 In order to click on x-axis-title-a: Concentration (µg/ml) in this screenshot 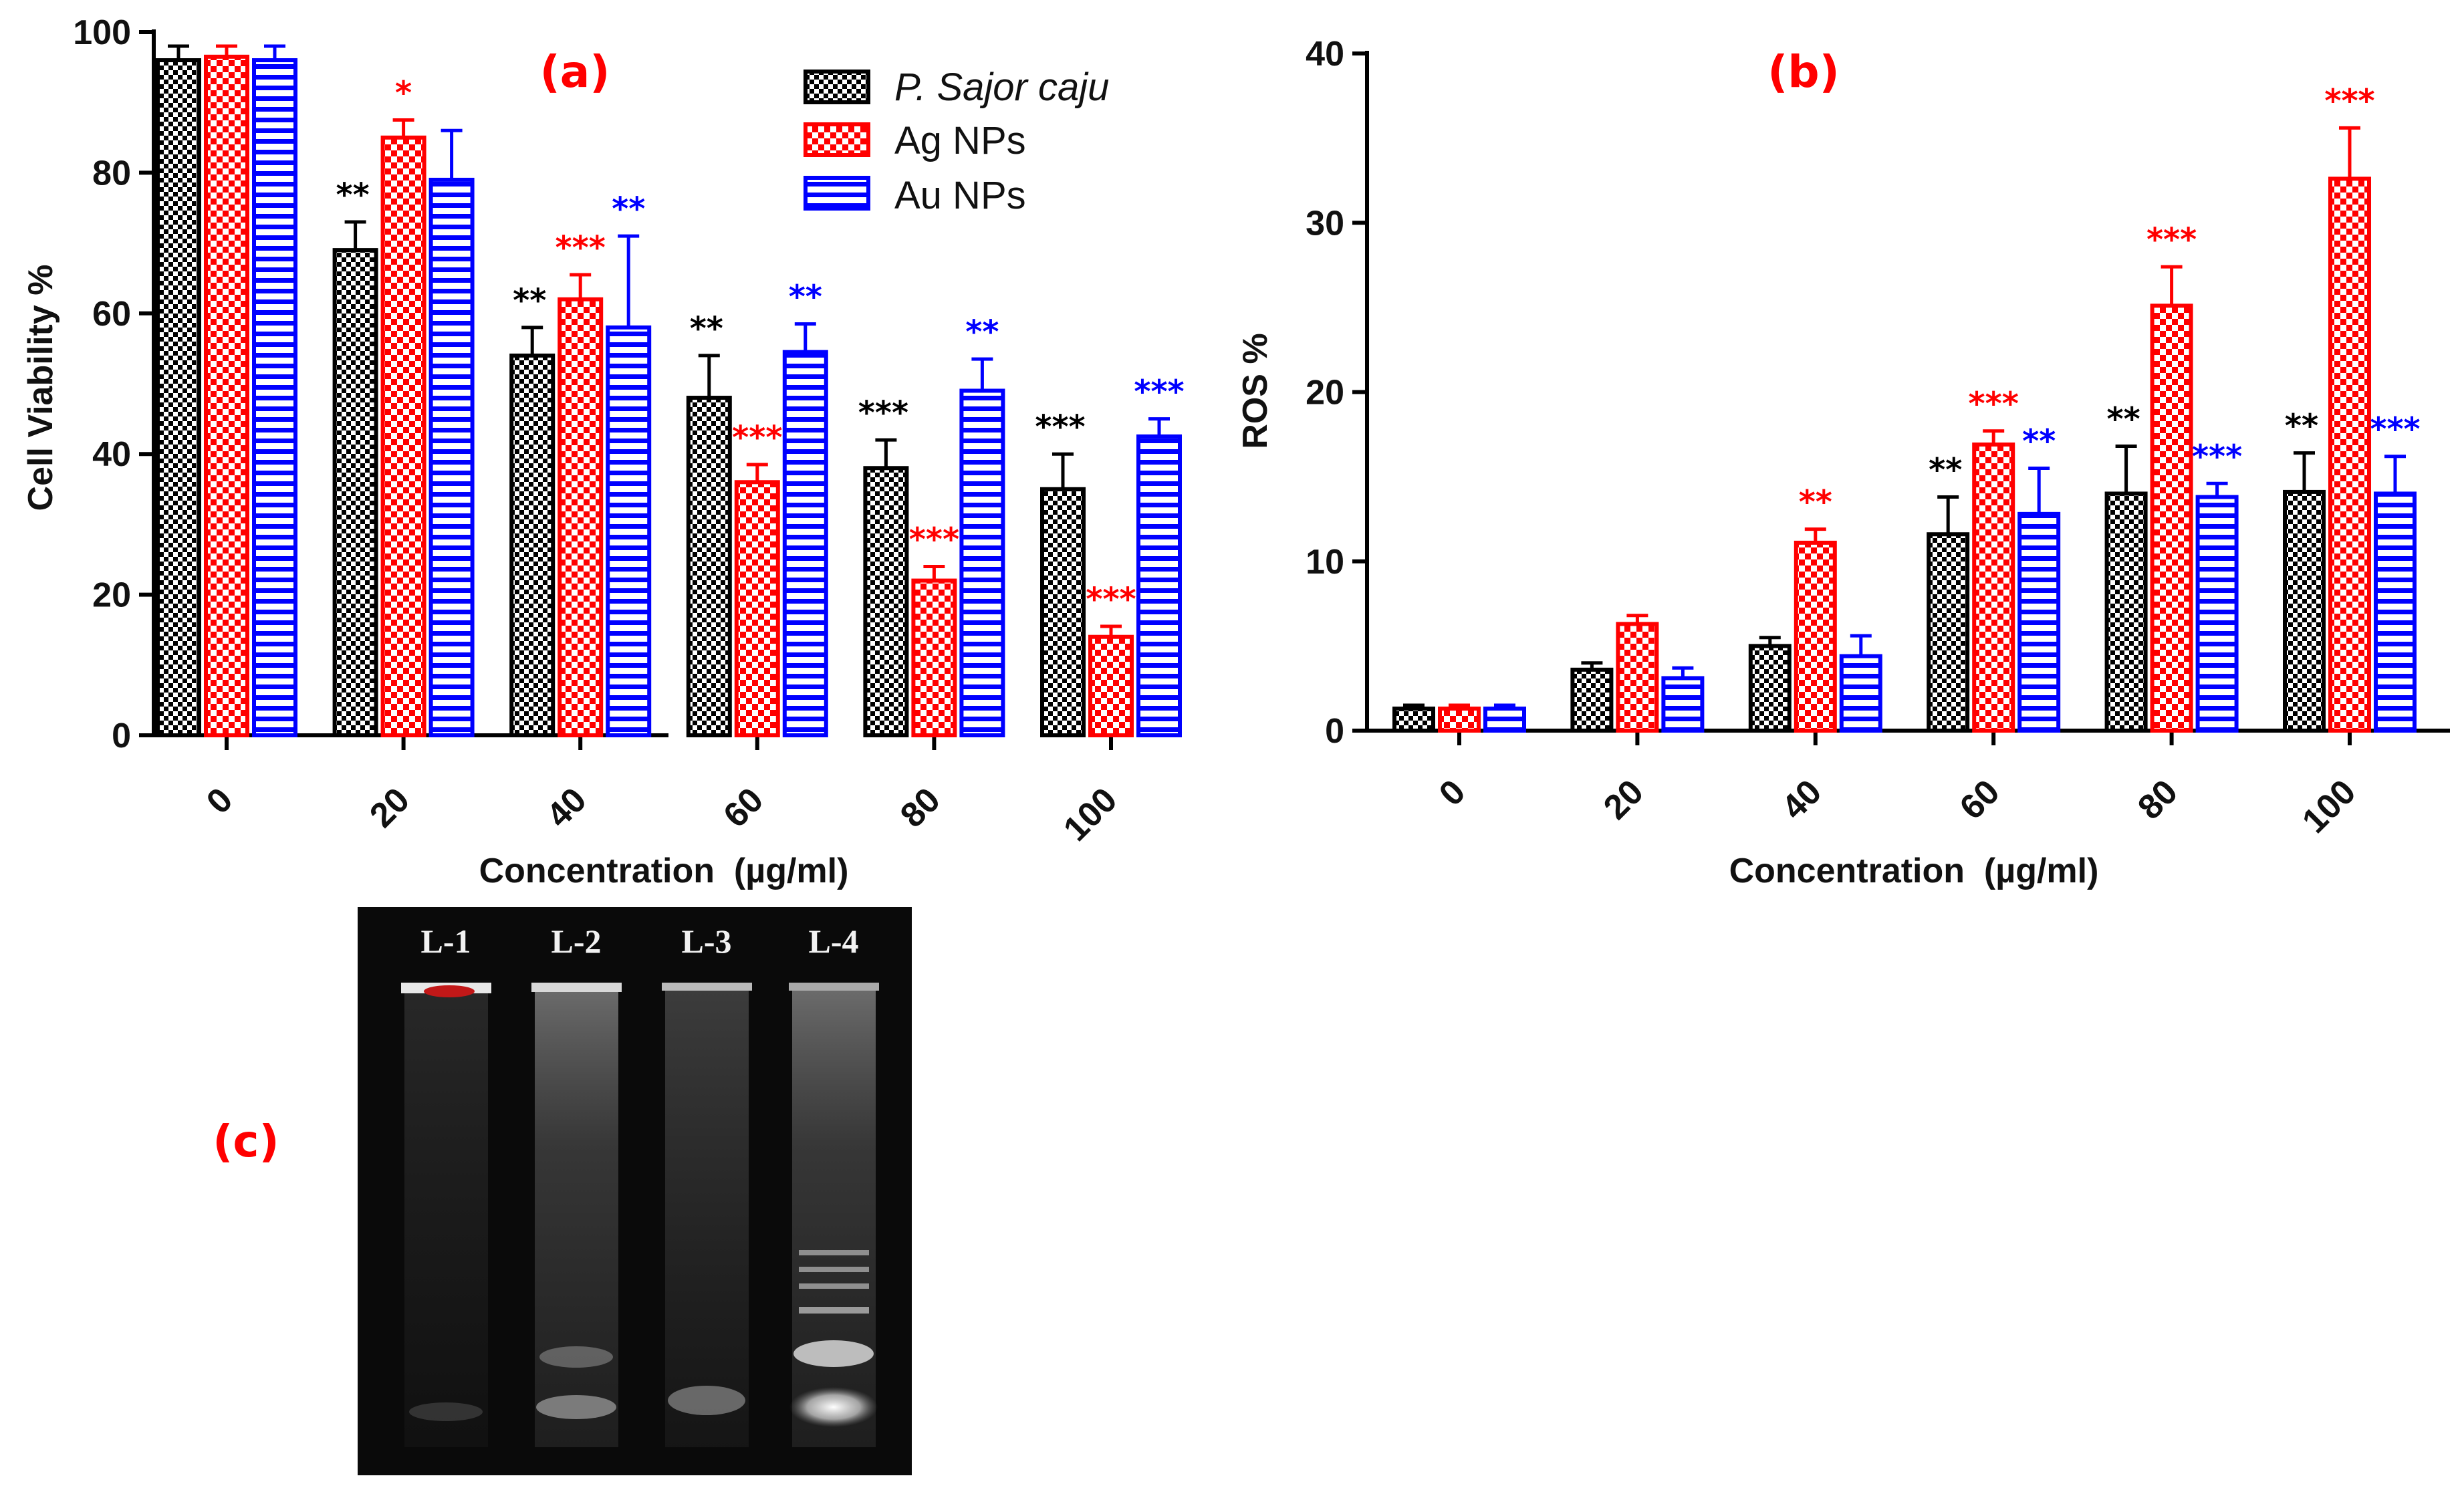, I will do `click(664, 871)`.